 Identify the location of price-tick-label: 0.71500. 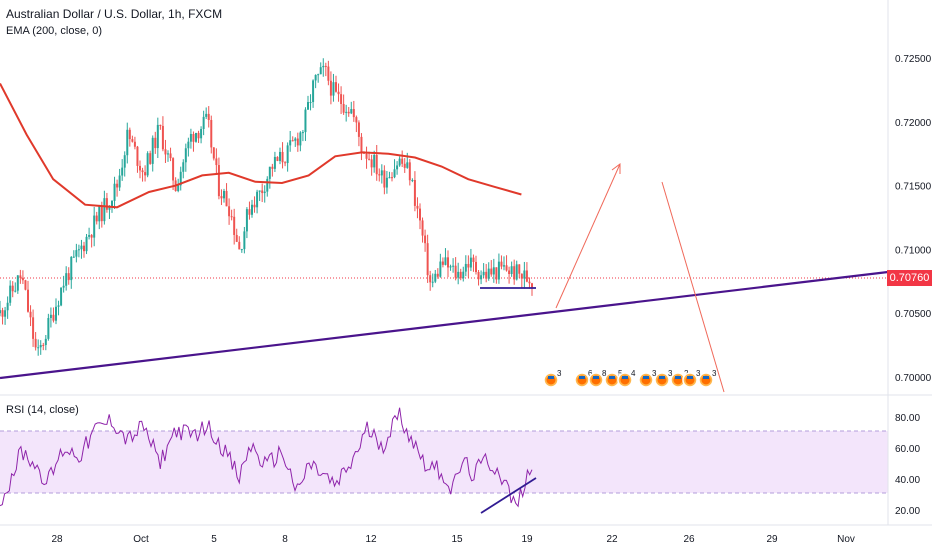
(913, 187).